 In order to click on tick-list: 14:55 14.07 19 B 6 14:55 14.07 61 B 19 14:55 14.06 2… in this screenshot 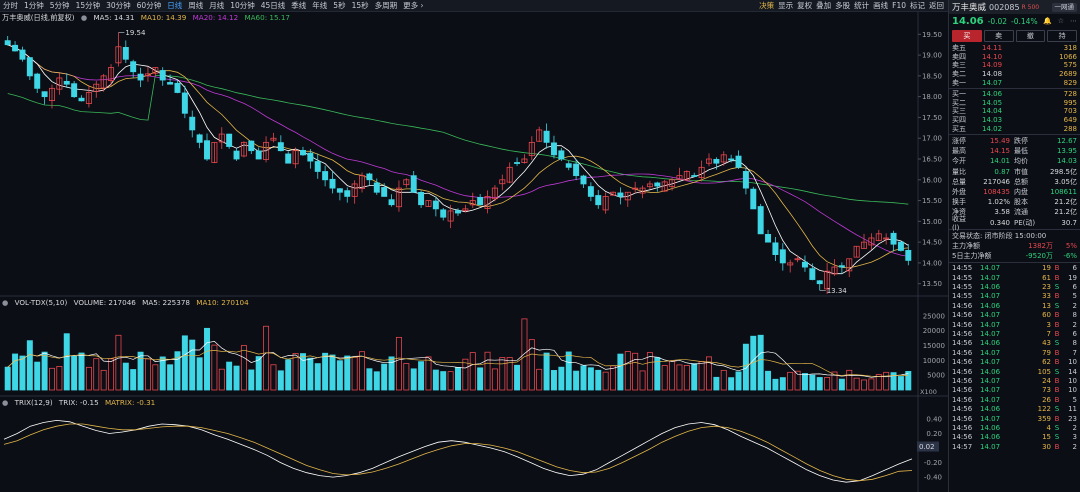, I will do `click(1014, 358)`.